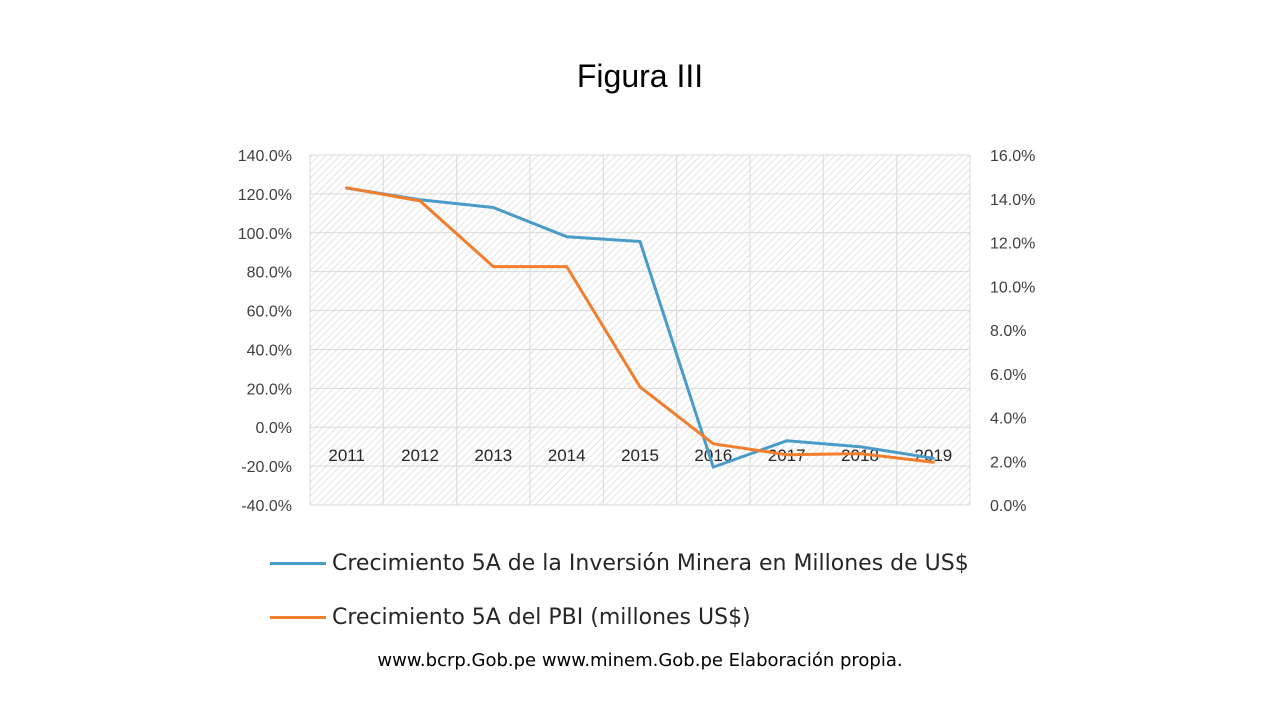  I want to click on left-tick-label: -40.0%, so click(266, 506).